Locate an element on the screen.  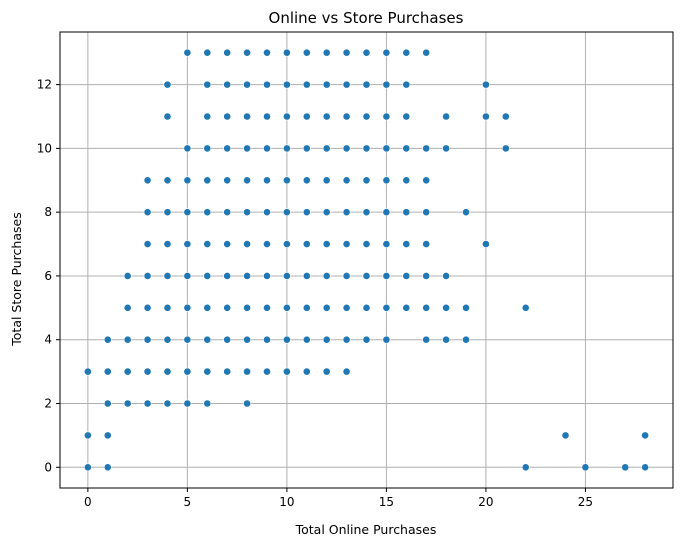
x-tick-label: 15 is located at coordinates (386, 502).